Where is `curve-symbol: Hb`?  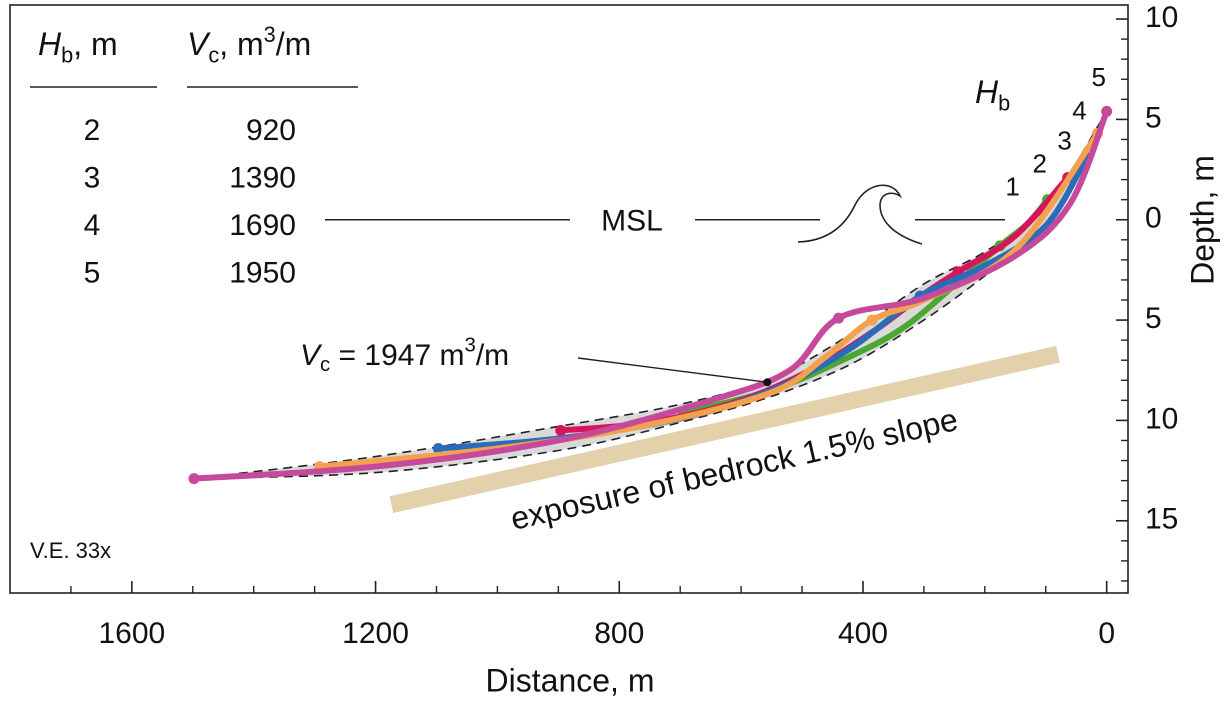
curve-symbol: Hb is located at coordinates (992, 94).